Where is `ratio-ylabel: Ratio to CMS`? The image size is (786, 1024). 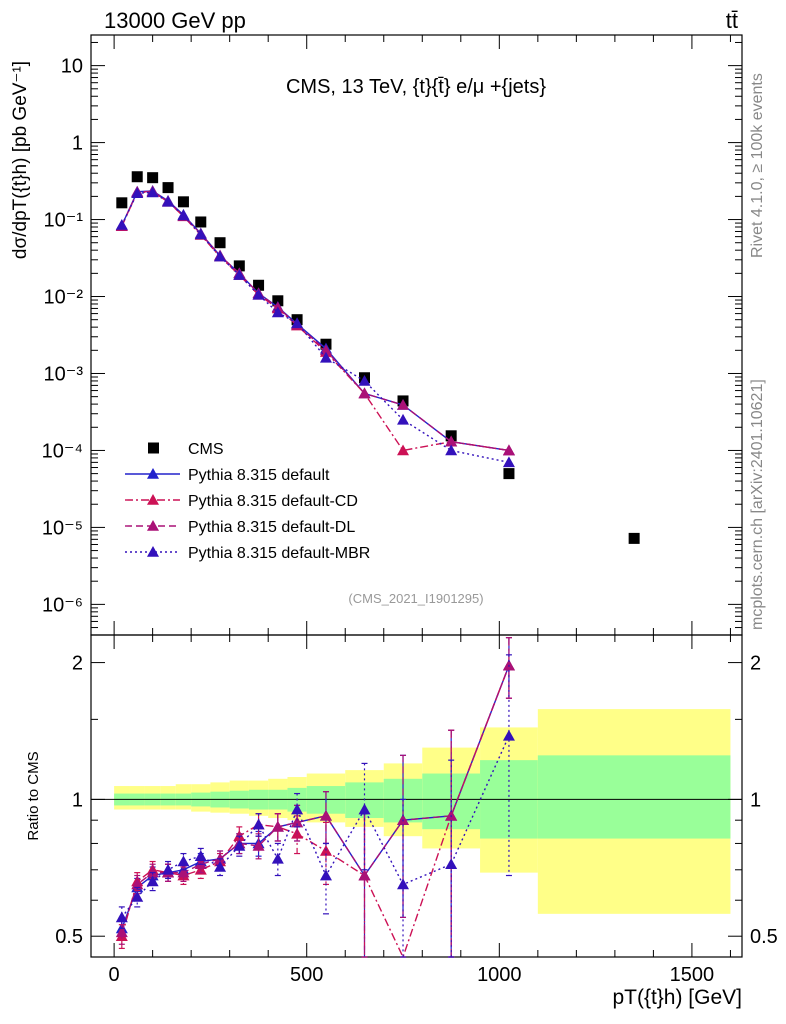 ratio-ylabel: Ratio to CMS is located at coordinates (33, 795).